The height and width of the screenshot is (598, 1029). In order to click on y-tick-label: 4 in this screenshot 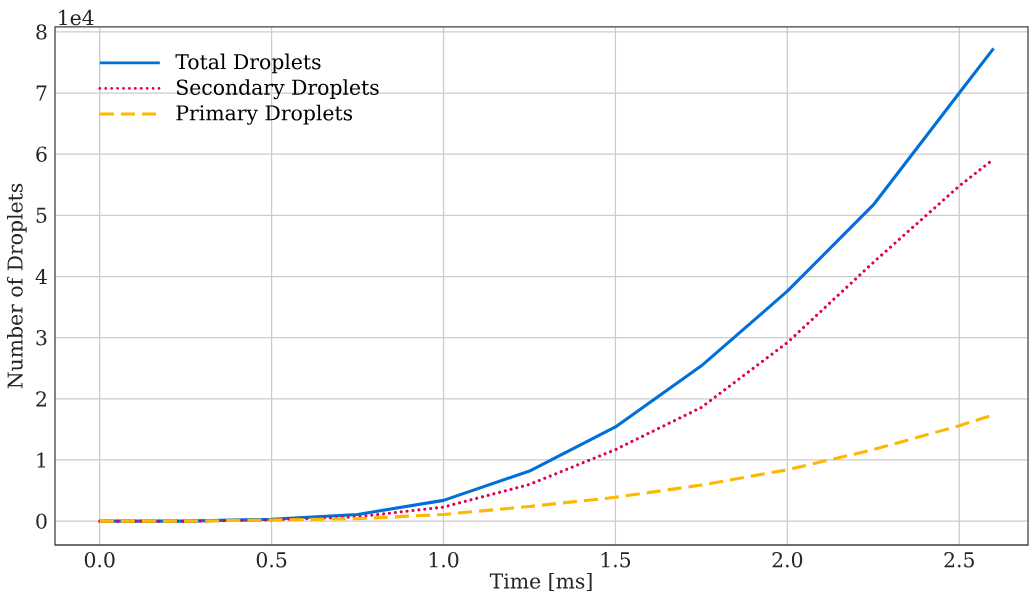, I will do `click(41, 276)`.